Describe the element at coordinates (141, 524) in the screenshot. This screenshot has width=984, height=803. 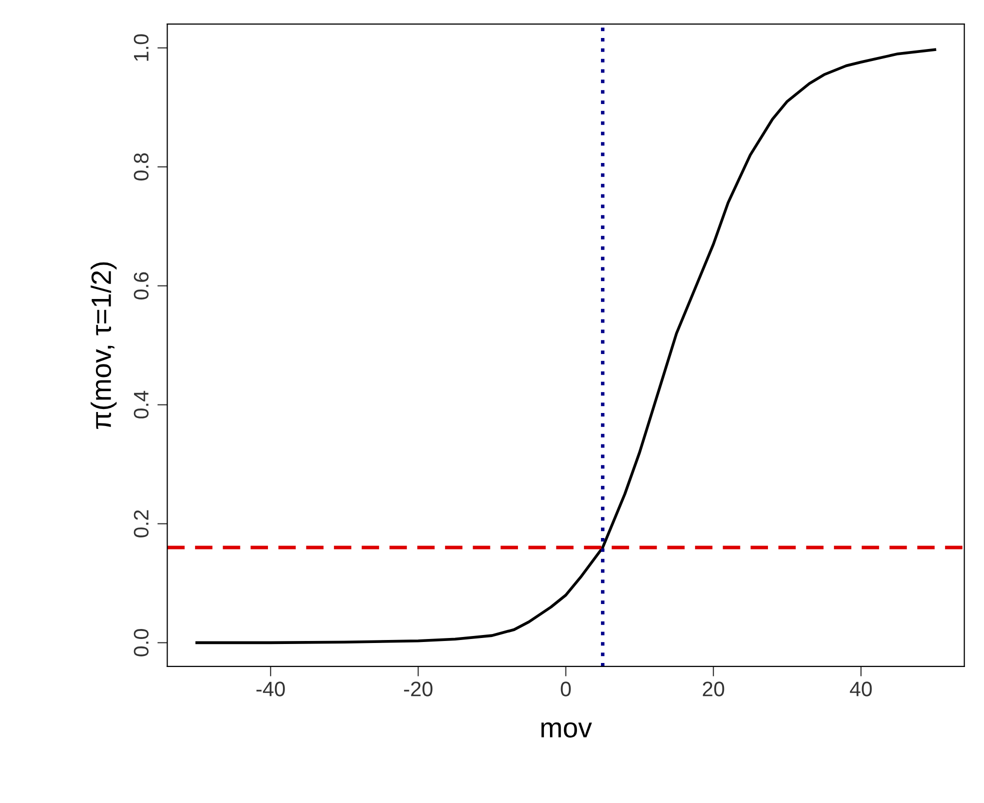
I see `y-tick-label: 0.2` at that location.